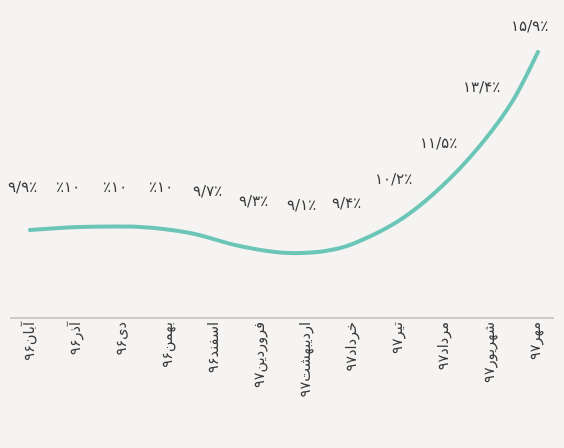 This screenshot has width=564, height=448. I want to click on x-tick-label: خرداد۹۷, so click(352, 347).